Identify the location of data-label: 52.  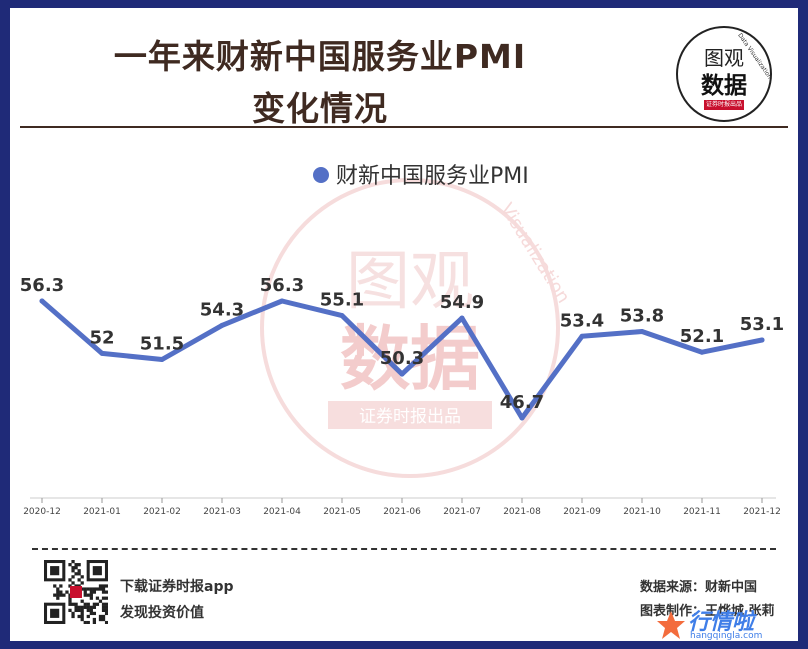
(101, 337).